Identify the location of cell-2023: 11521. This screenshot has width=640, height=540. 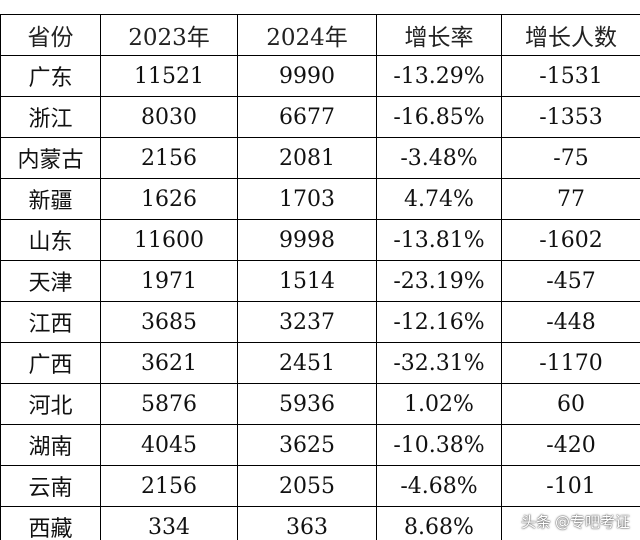
(169, 76).